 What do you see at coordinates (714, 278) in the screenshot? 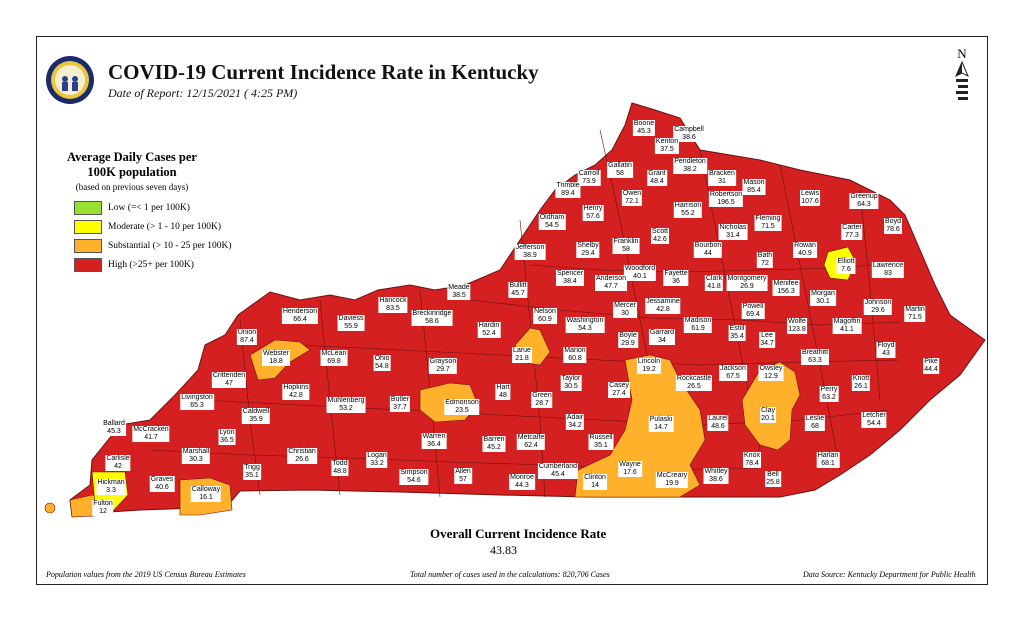
I see `county-name: Clark` at bounding box center [714, 278].